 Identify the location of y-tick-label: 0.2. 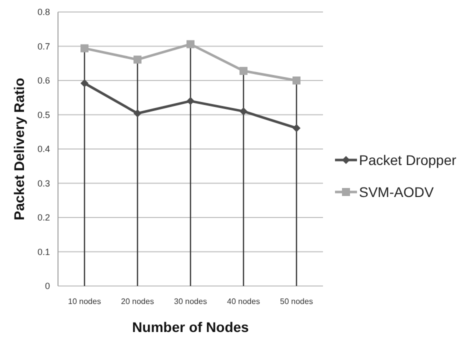
(43, 217).